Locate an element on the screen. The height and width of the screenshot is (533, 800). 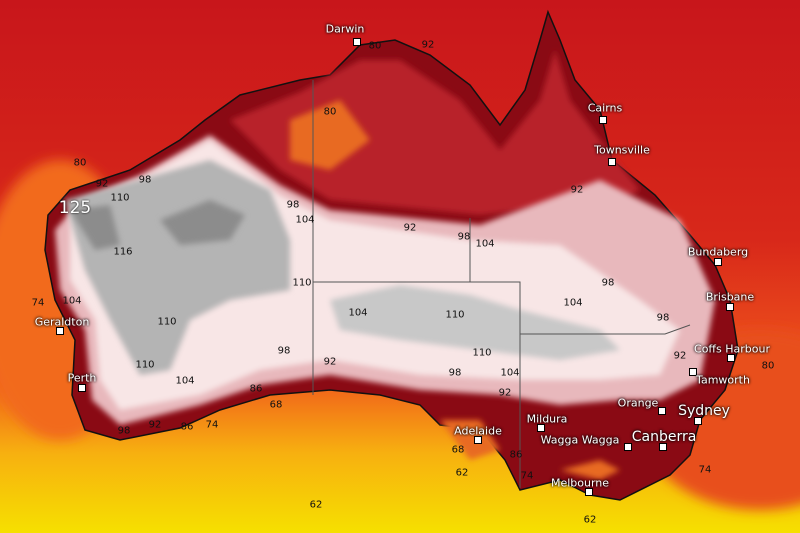
city-label-mildura: Mildura is located at coordinates (547, 419).